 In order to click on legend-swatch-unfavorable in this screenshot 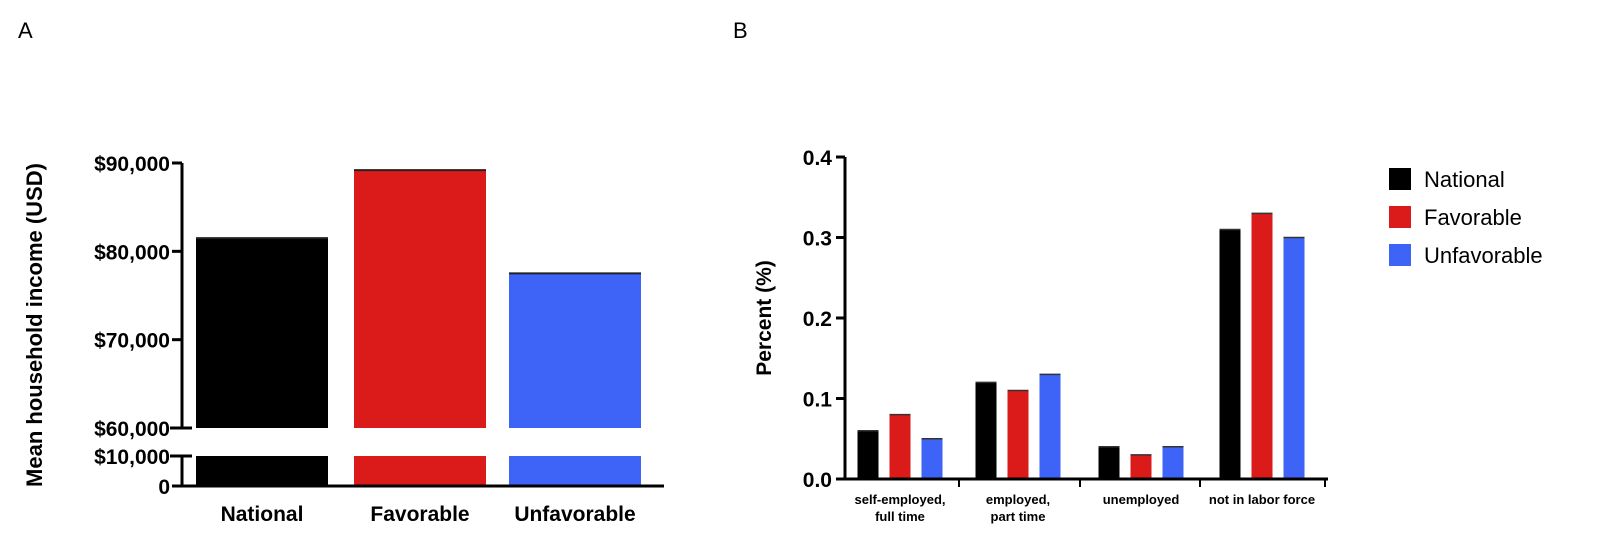, I will do `click(1400, 255)`.